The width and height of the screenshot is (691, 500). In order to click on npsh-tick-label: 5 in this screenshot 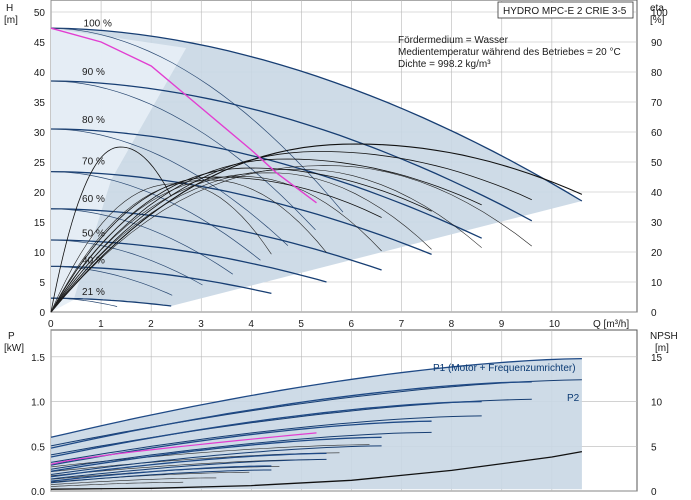, I will do `click(654, 447)`.